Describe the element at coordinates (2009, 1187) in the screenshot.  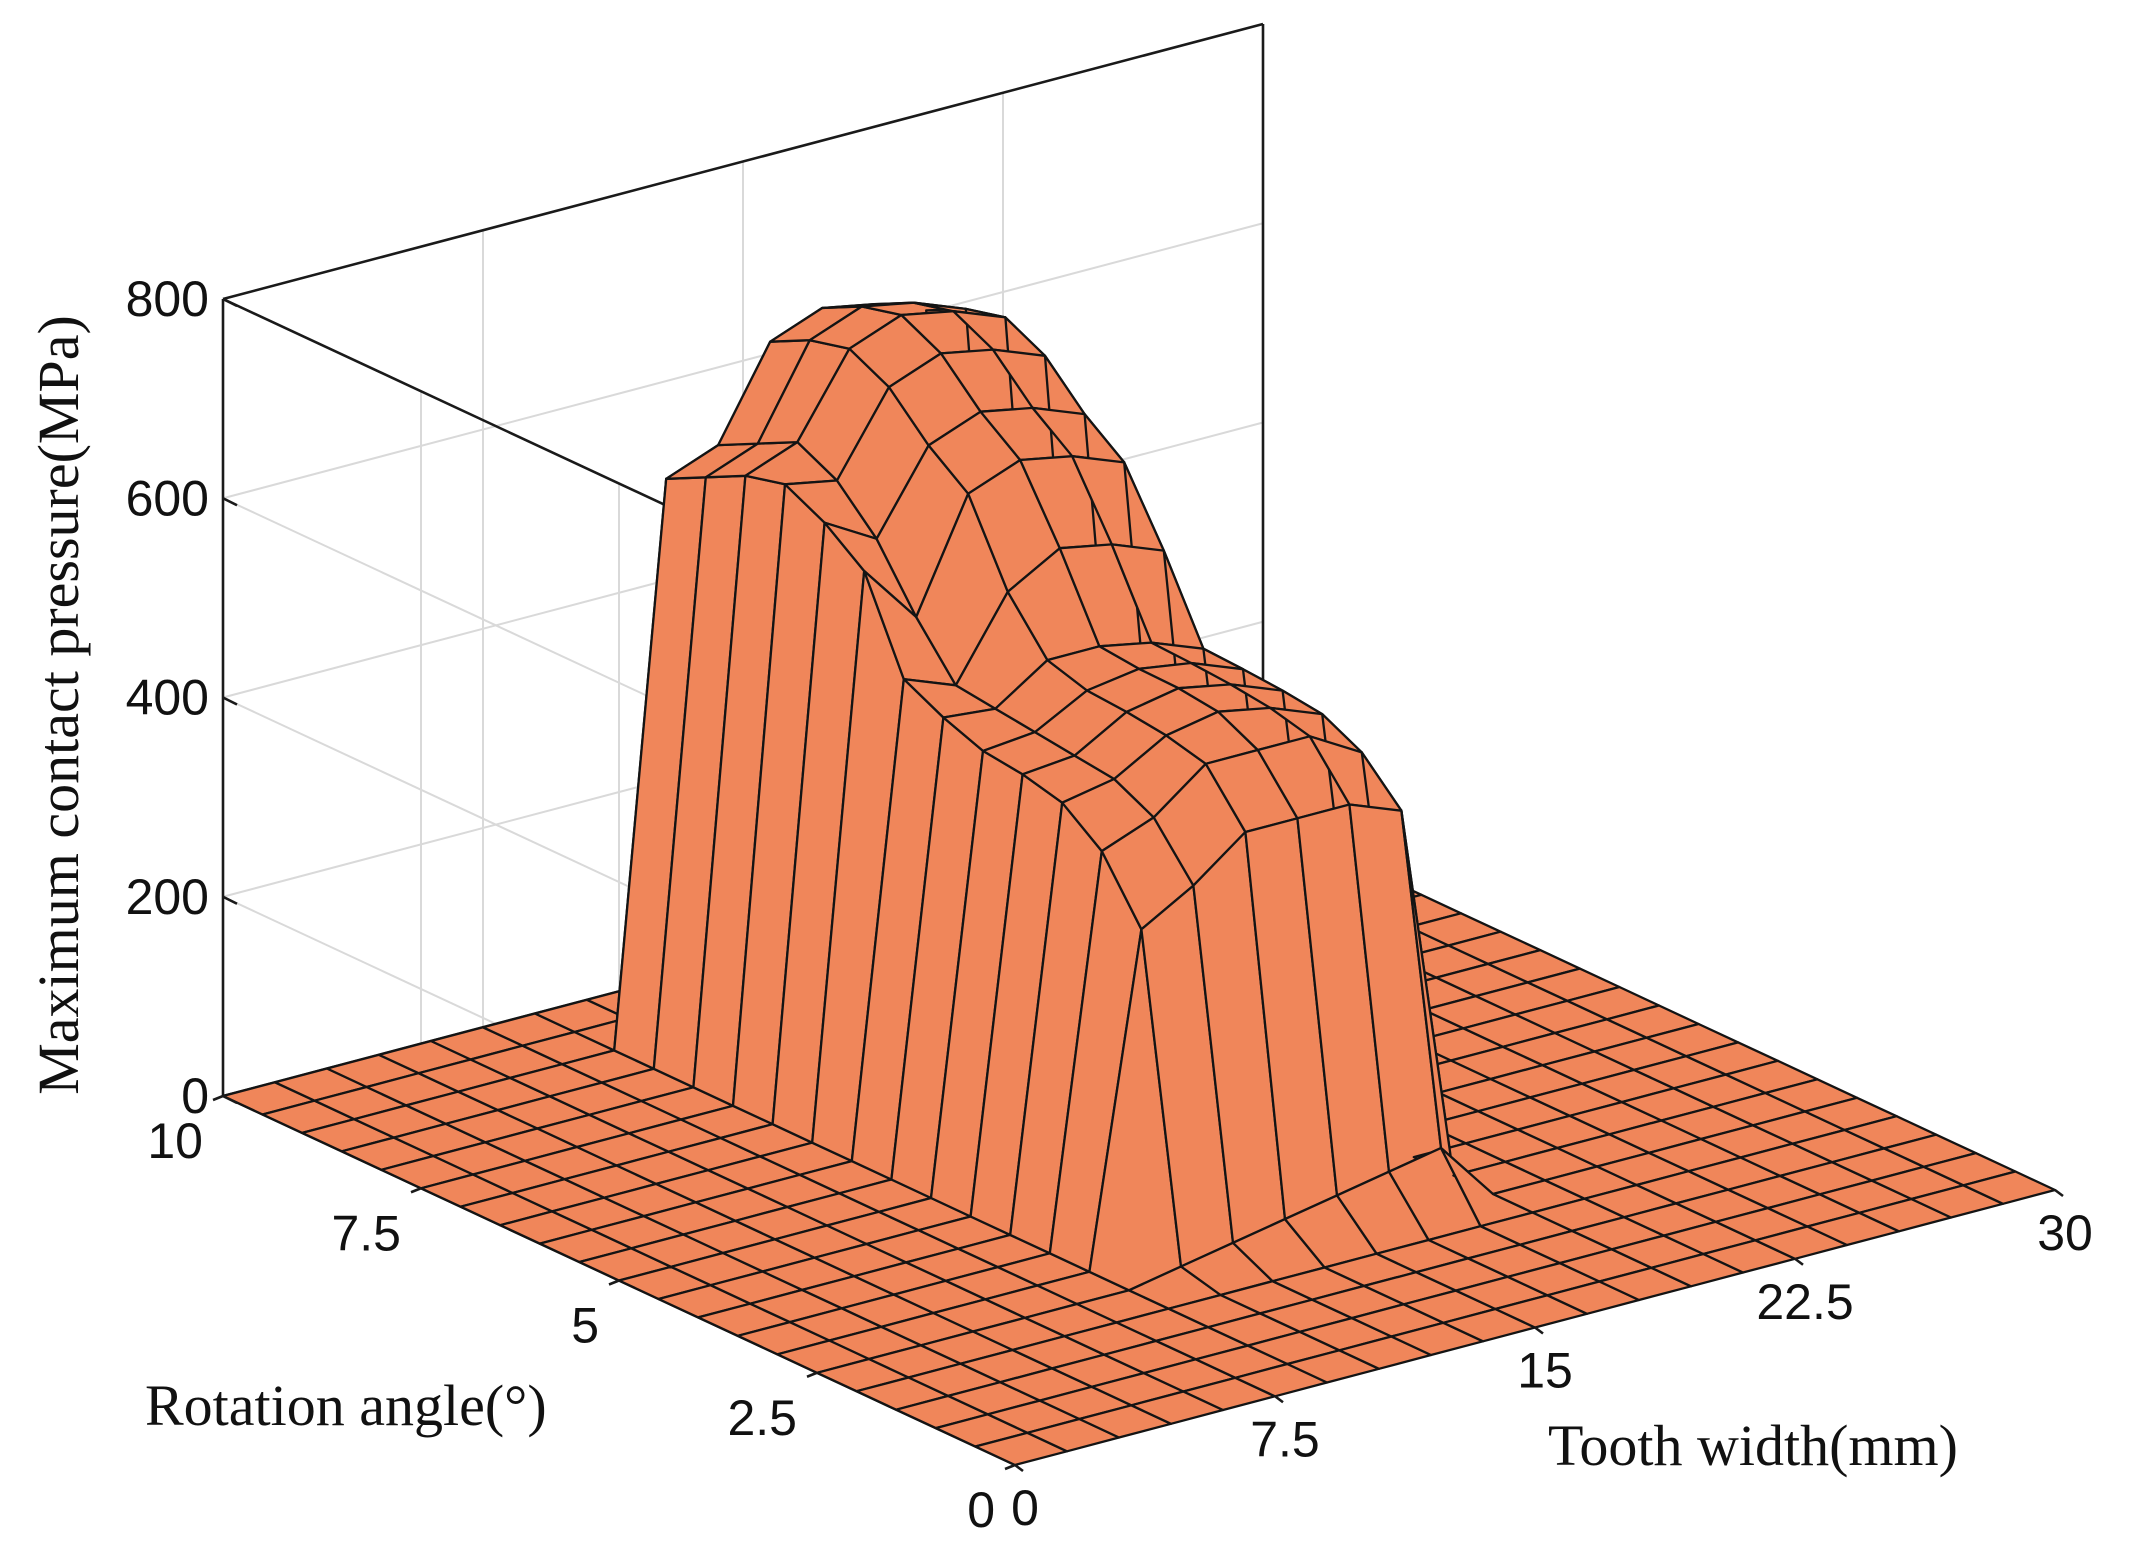
I see `surface-face` at that location.